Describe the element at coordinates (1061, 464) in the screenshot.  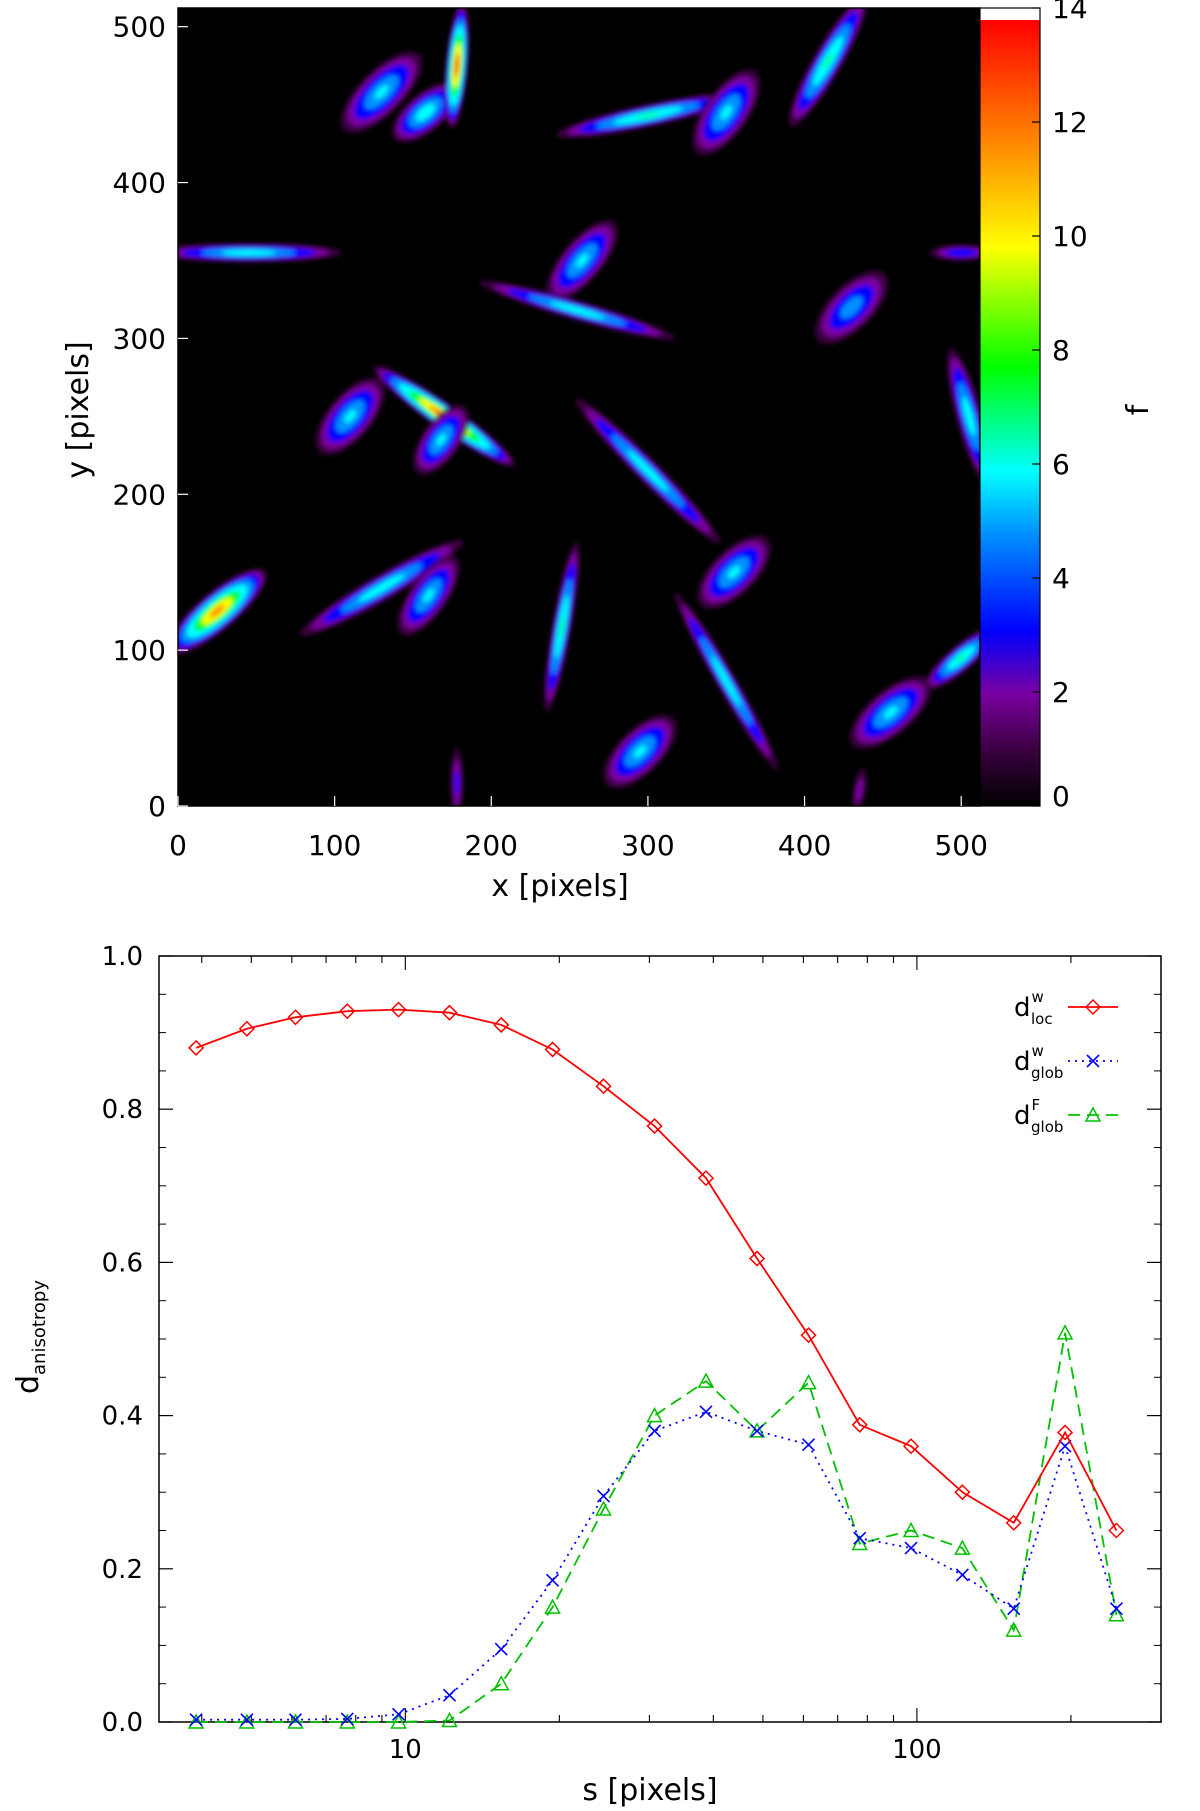
I see `colorbar-tick-label: 6` at that location.